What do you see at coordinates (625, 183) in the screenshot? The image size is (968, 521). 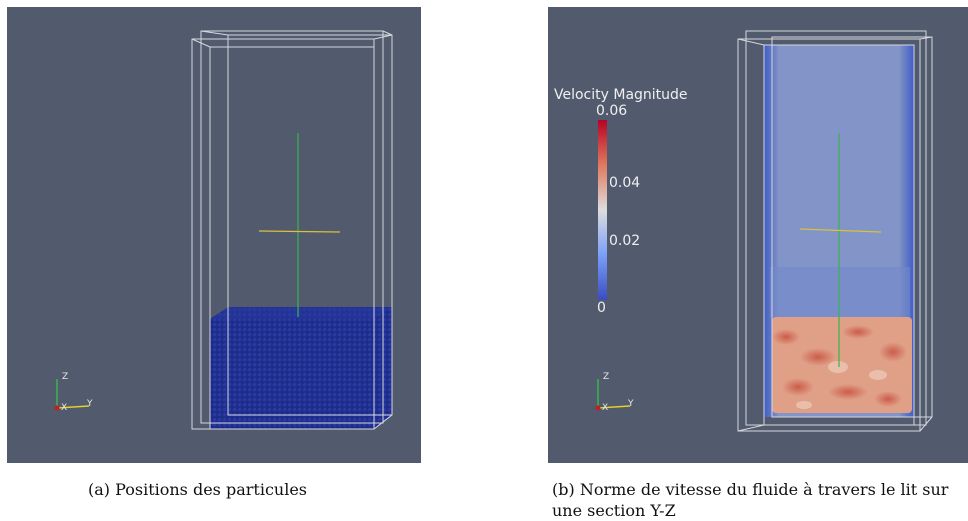 I see `colorbar-tick-0-04: 0.04` at bounding box center [625, 183].